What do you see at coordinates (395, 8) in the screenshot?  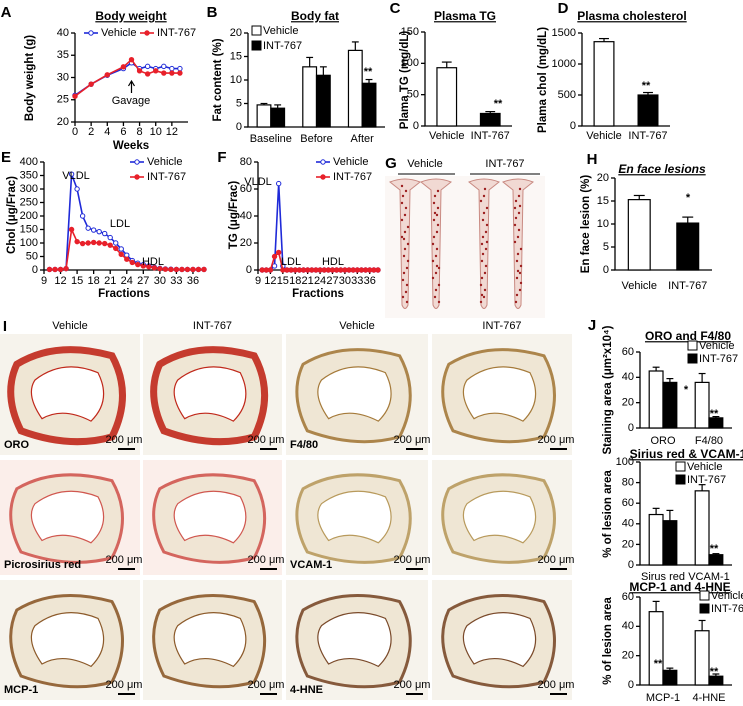 I see `panel-label: C` at bounding box center [395, 8].